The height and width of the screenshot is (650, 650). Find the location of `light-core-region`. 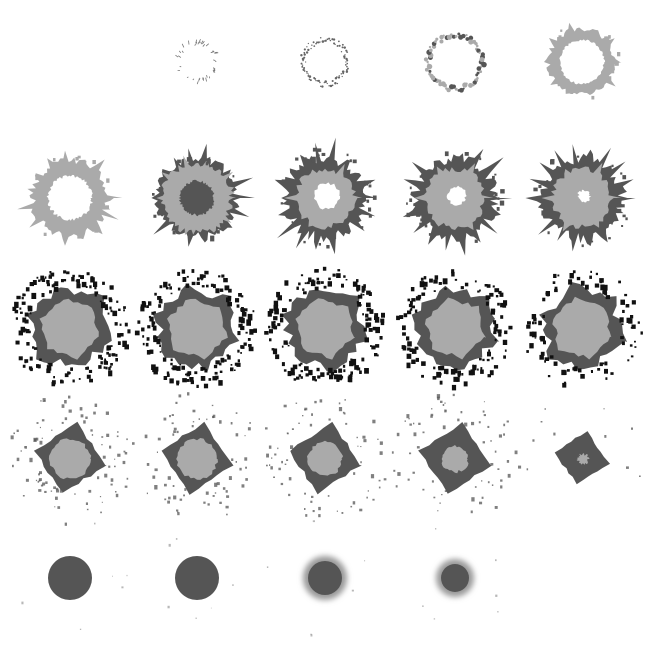

light-core-region is located at coordinates (455, 328).